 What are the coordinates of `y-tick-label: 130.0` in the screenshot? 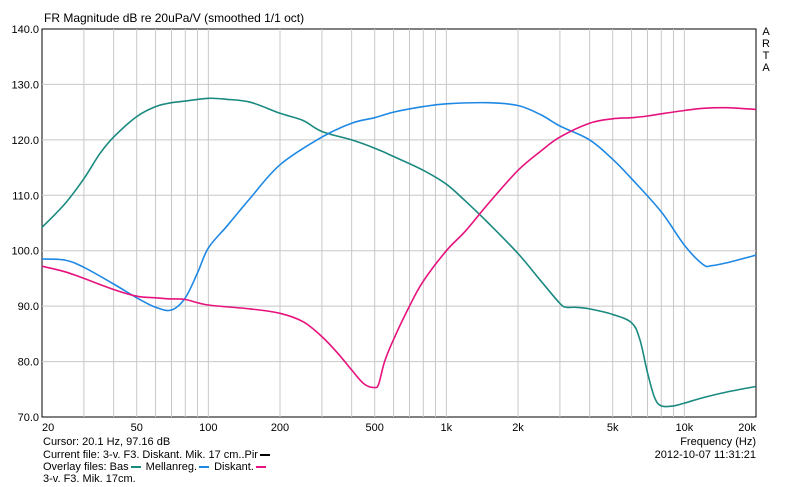 It's located at (25, 85).